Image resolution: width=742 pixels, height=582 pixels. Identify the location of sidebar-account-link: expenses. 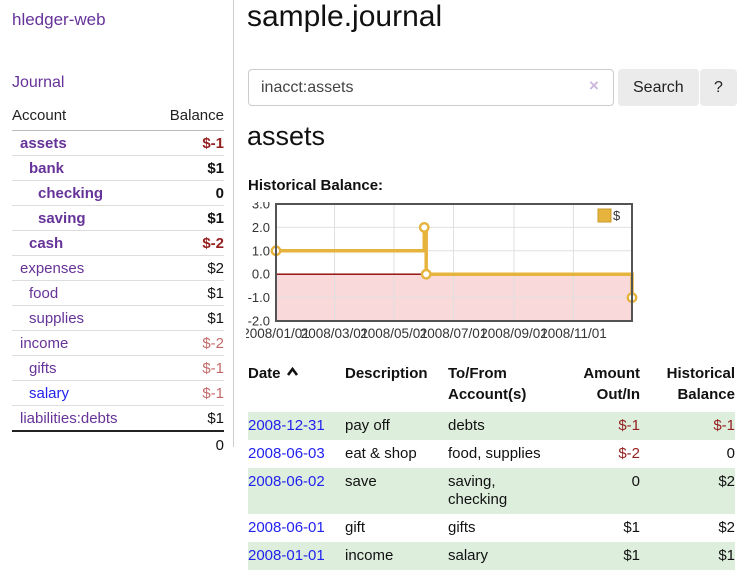
(52, 268).